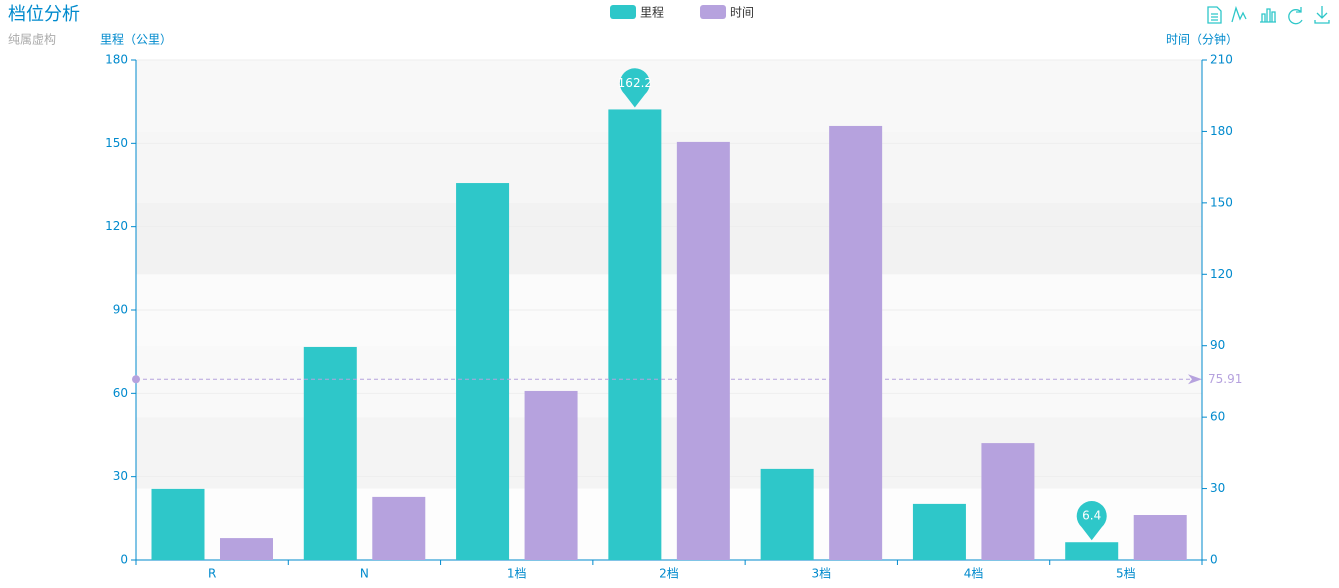 This screenshot has height=588, width=1339. I want to click on x-tick-label: N, so click(364, 574).